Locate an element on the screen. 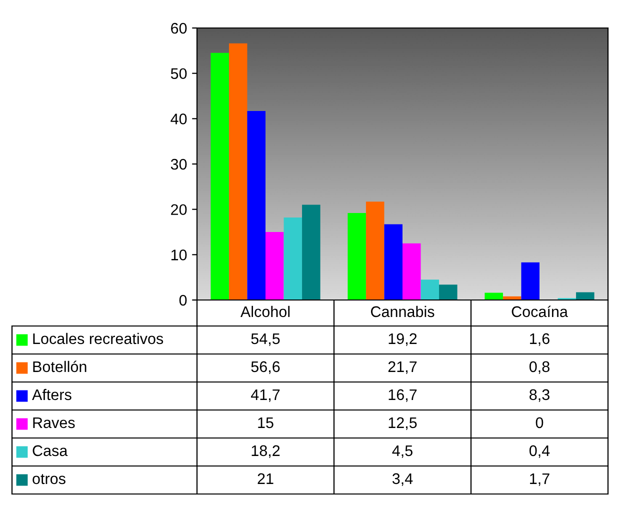 The width and height of the screenshot is (622, 506). y-tick-label: 0 is located at coordinates (183, 300).